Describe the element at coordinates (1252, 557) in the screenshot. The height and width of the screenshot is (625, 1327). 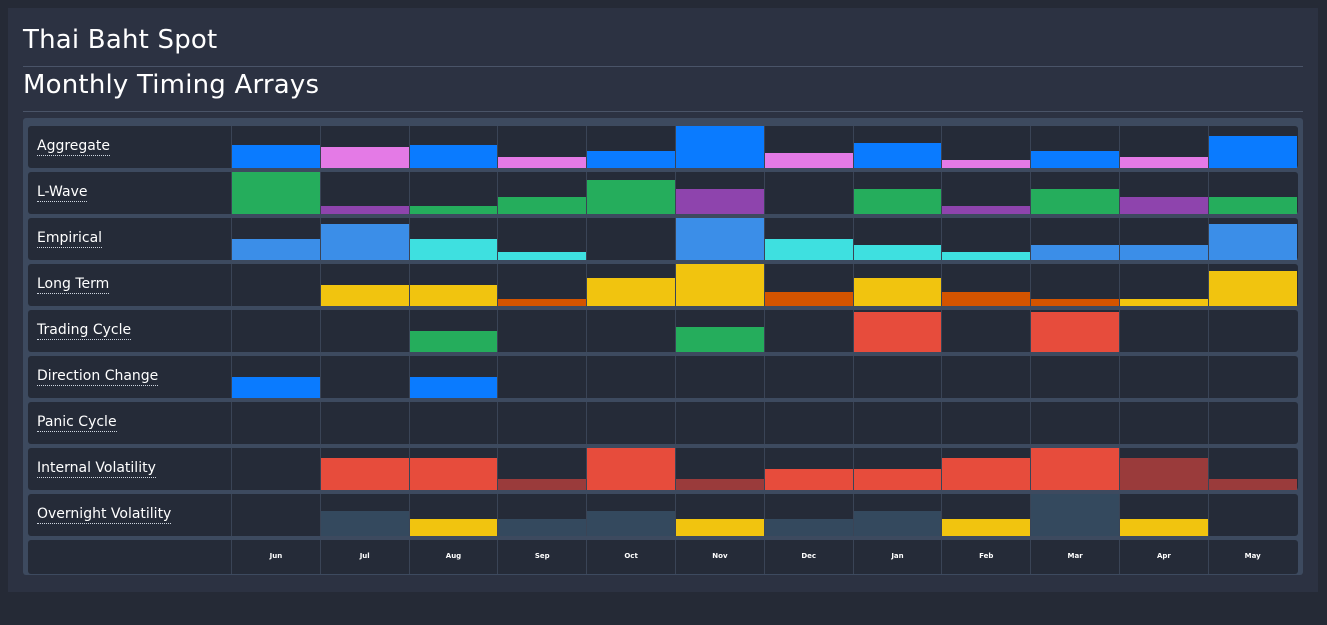
I see `month-cell: May` at that location.